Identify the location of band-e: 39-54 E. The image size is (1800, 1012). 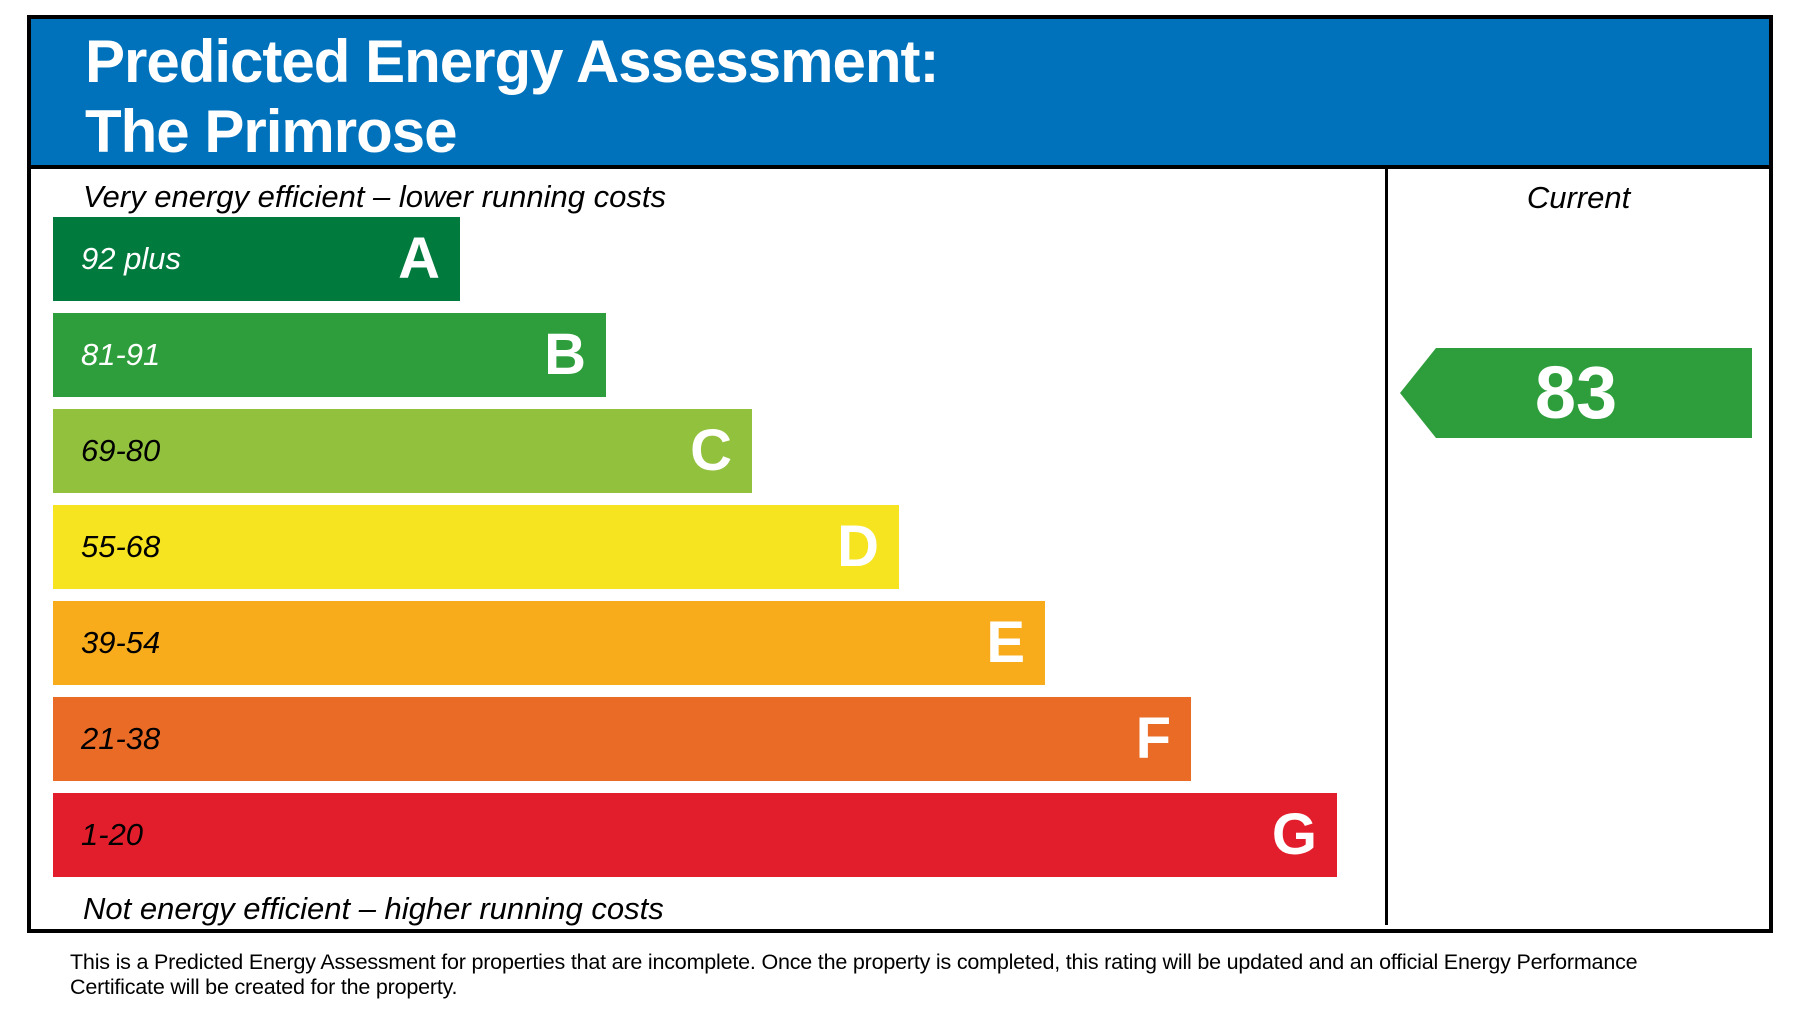
(549, 643).